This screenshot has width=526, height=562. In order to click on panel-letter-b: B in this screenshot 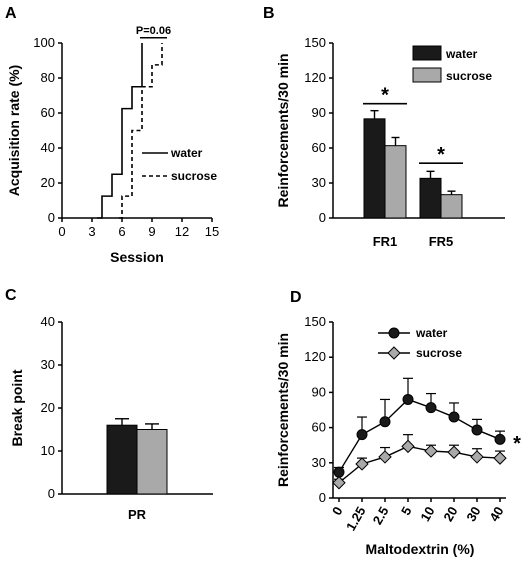, I will do `click(269, 13)`.